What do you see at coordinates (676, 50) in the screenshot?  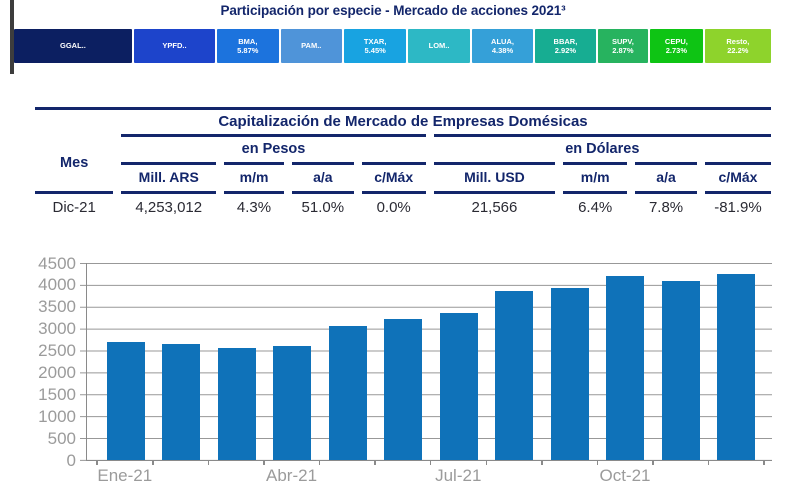 I see `segment-percent-label: 2.73%` at bounding box center [676, 50].